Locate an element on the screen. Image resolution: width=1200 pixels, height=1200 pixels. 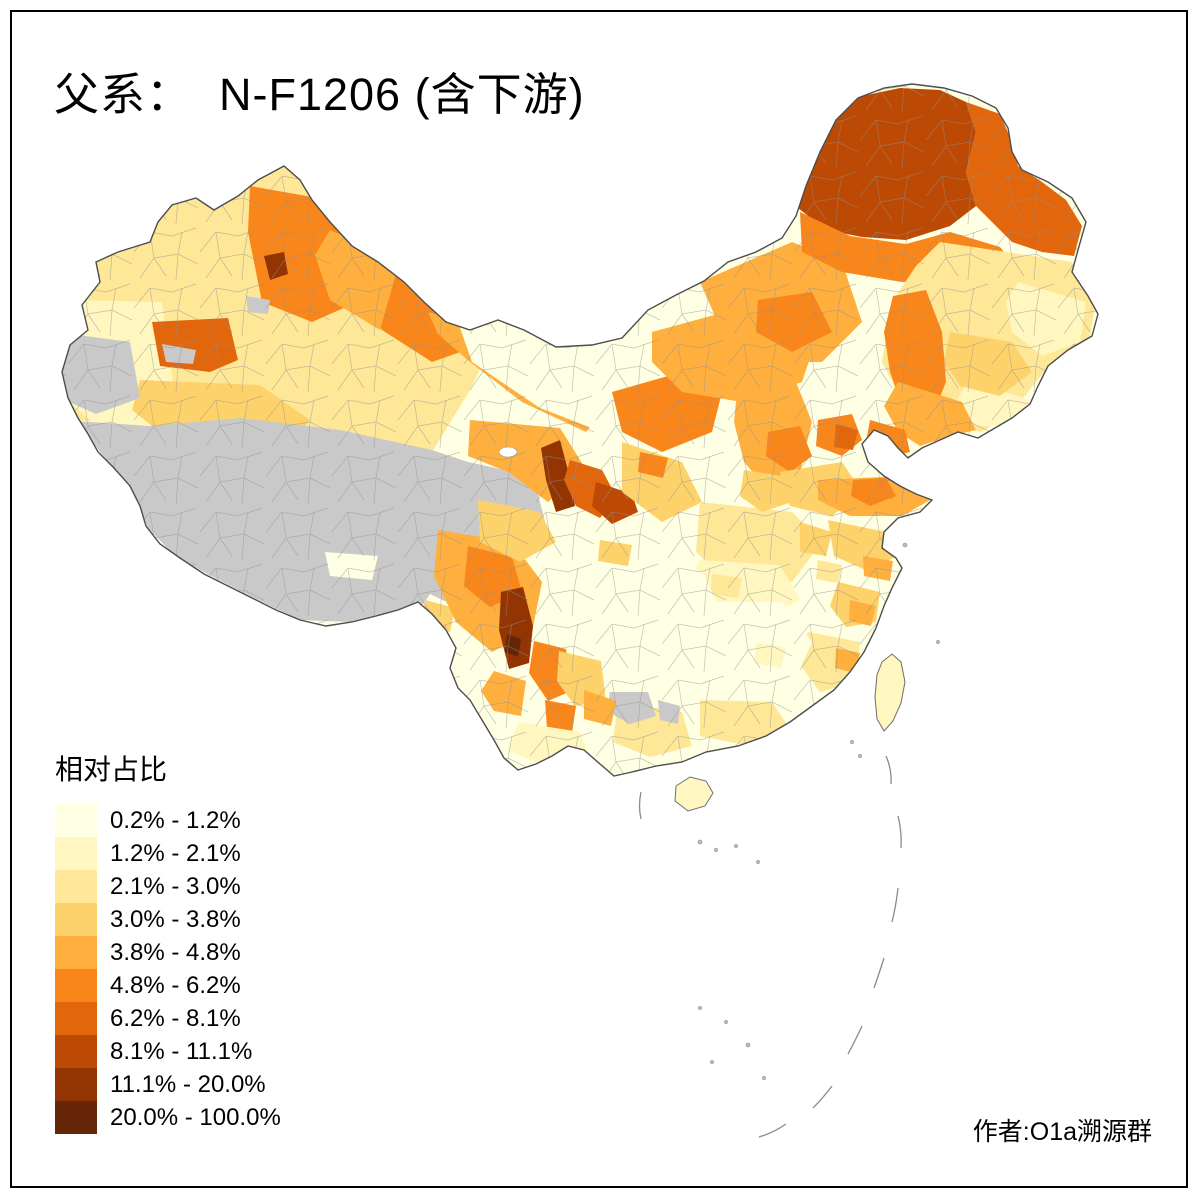
south-china-sea-dashes is located at coordinates (770, 946).